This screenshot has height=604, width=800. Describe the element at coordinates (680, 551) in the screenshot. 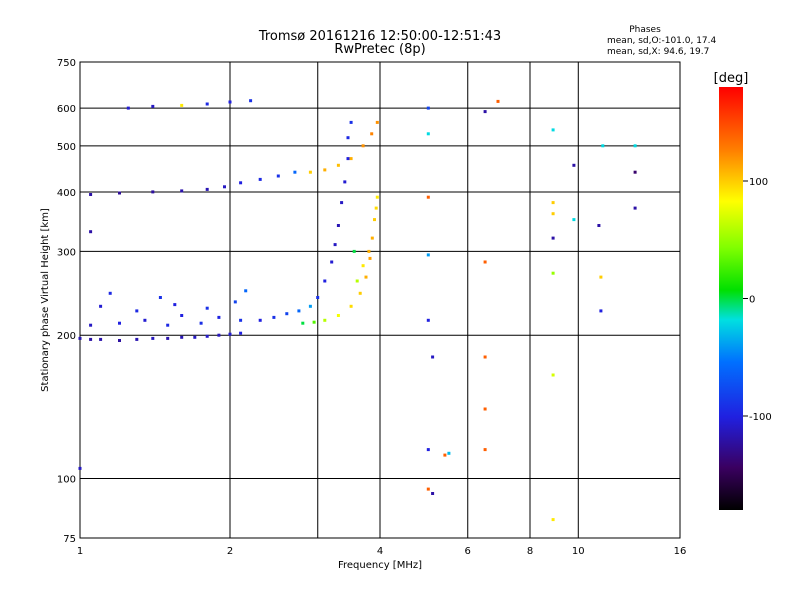

I see `x-tick-label: 16` at that location.